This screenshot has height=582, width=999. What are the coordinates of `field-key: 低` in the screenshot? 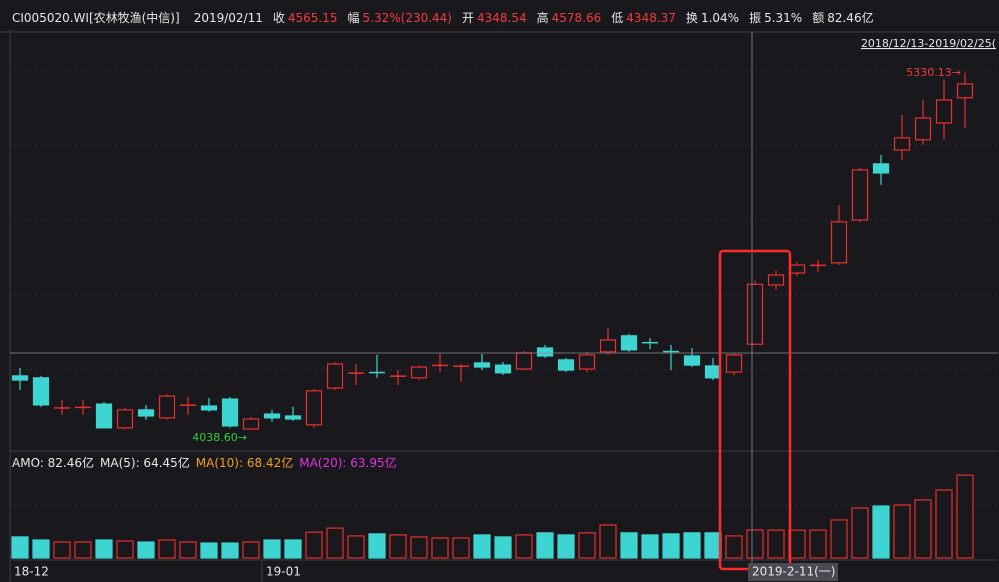 It's located at (617, 18).